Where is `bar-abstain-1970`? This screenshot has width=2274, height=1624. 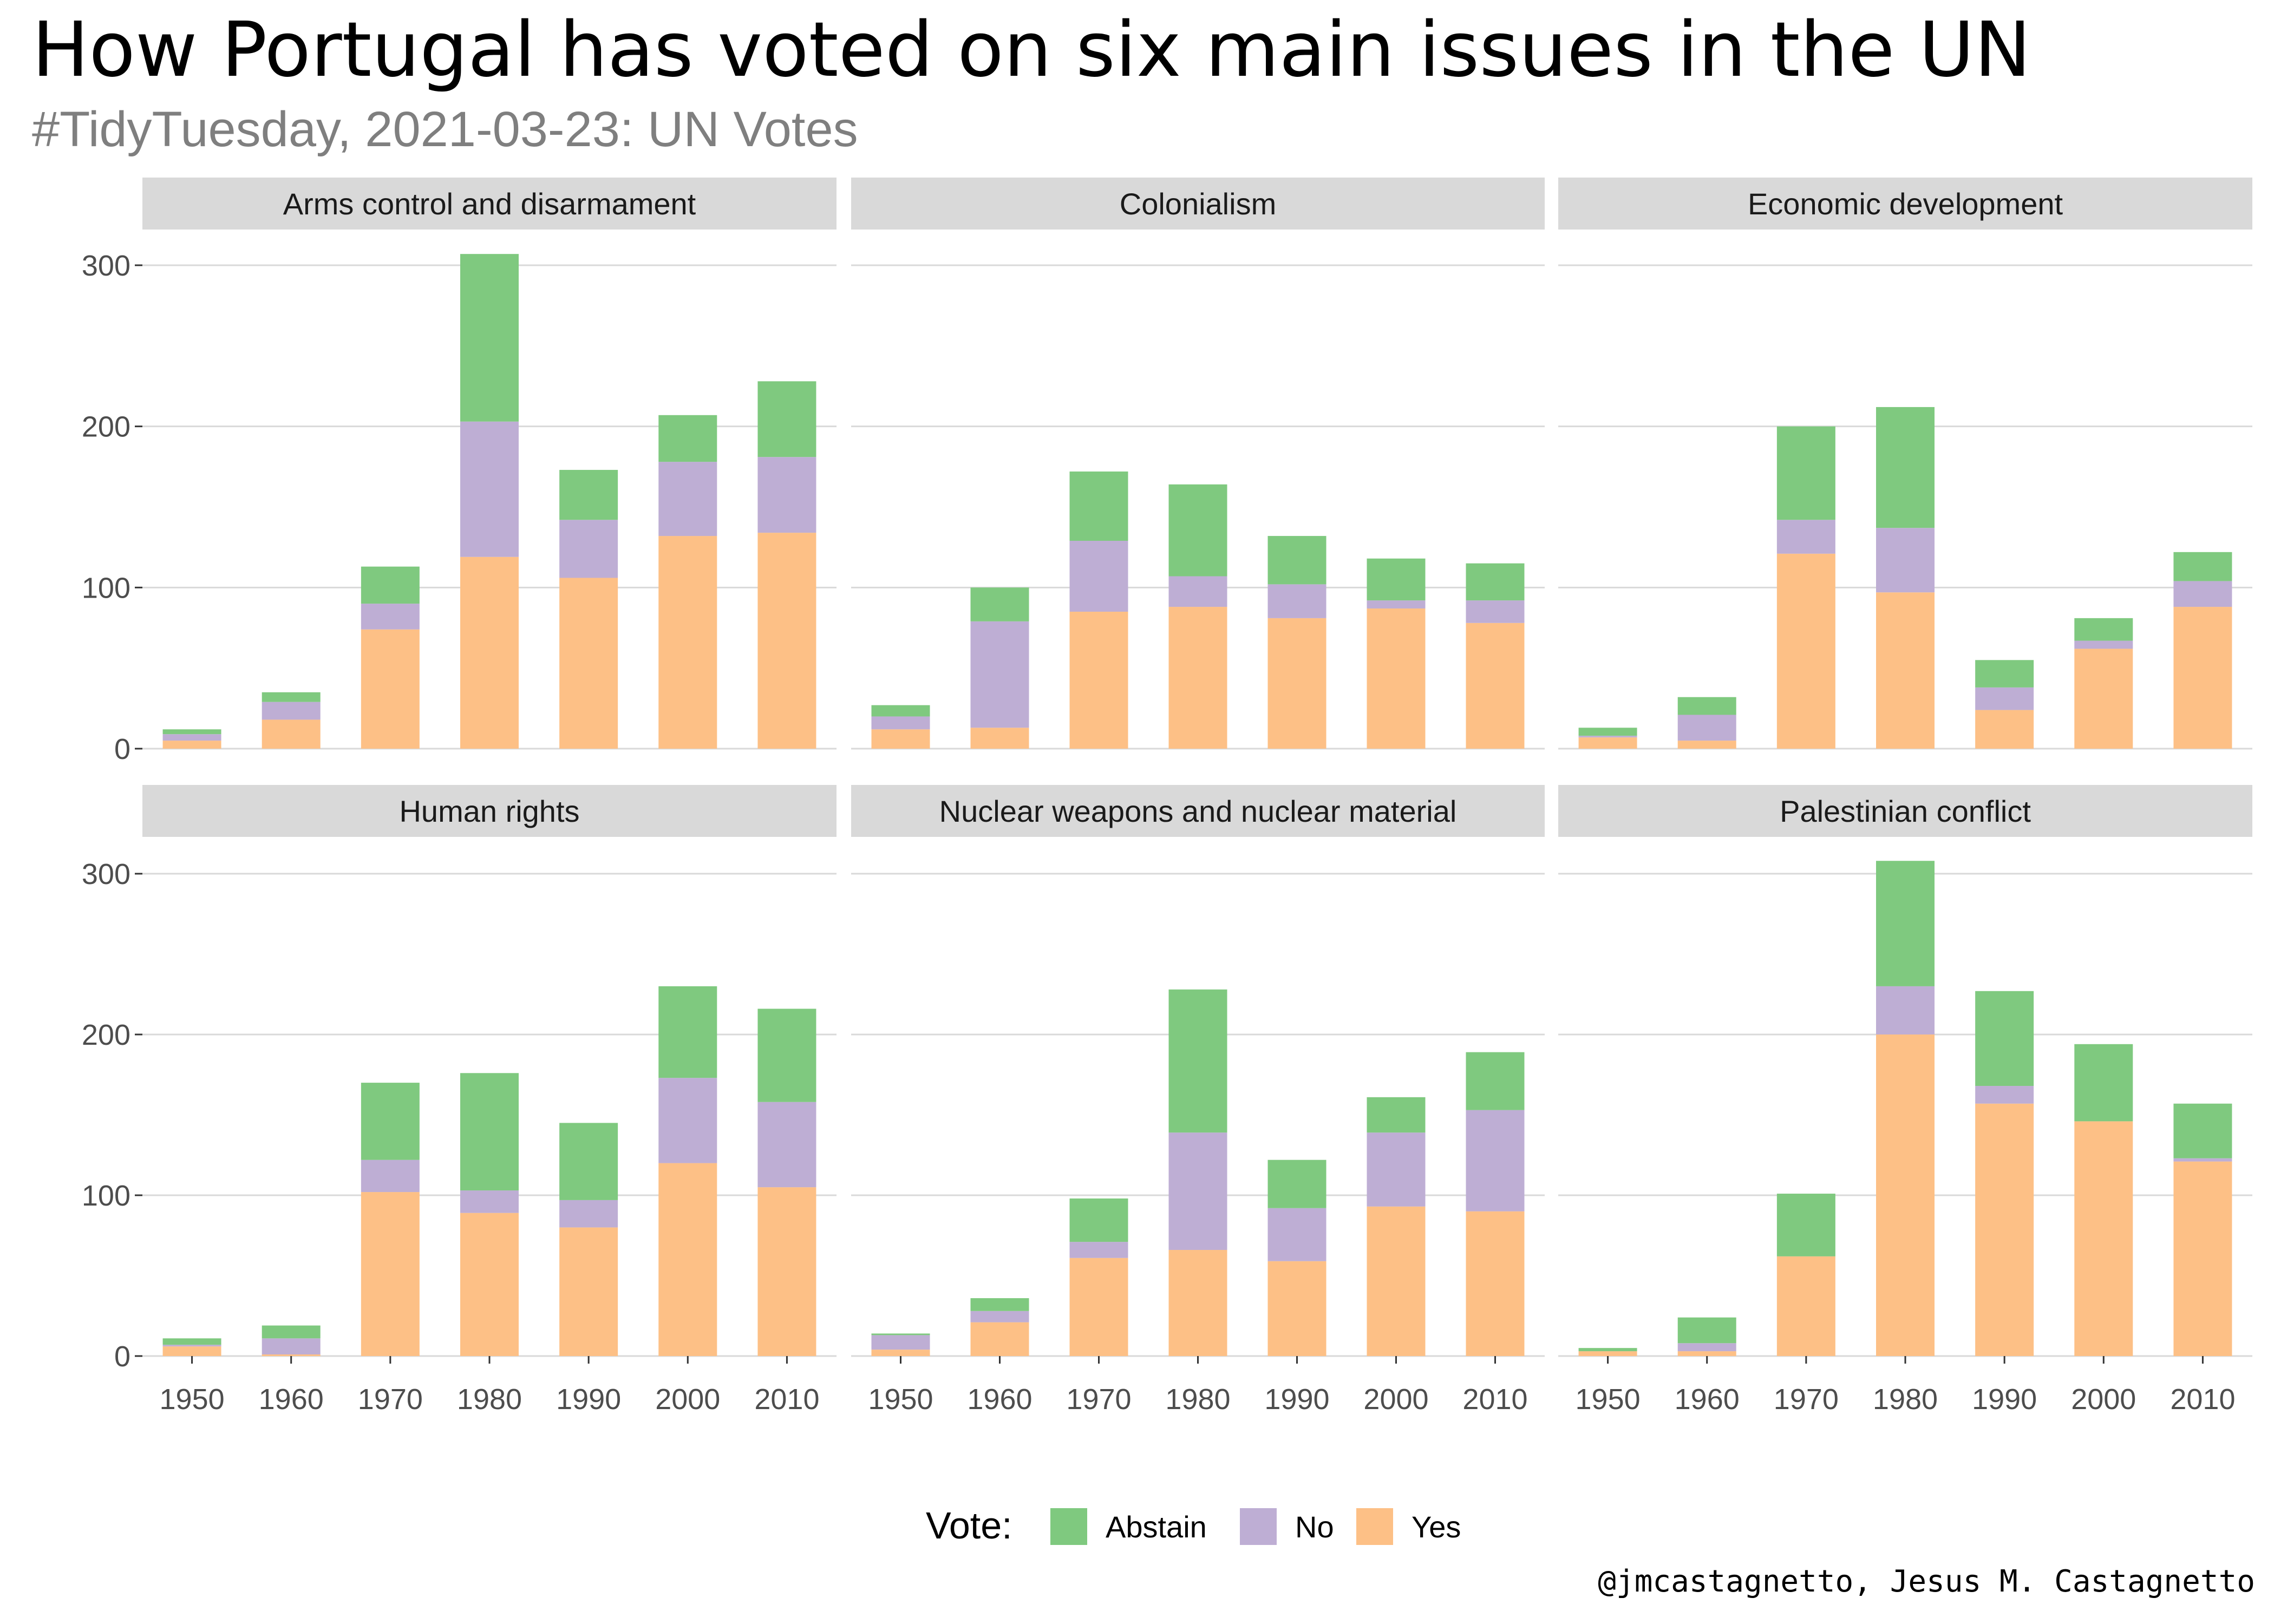 bar-abstain-1970 is located at coordinates (391, 1121).